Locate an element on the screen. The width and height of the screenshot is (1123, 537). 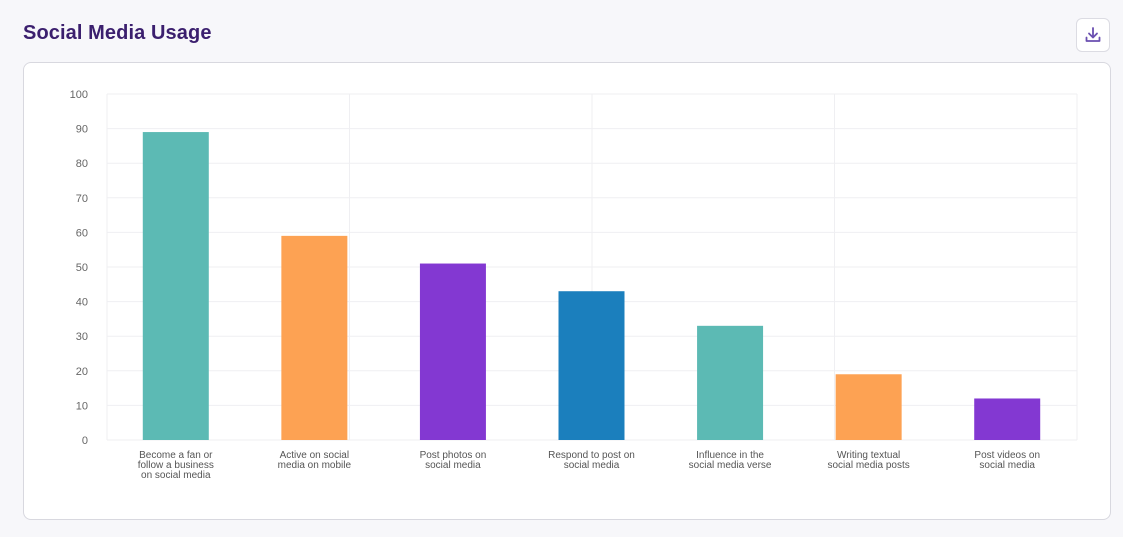
y-tick-label: 0 is located at coordinates (85, 441).